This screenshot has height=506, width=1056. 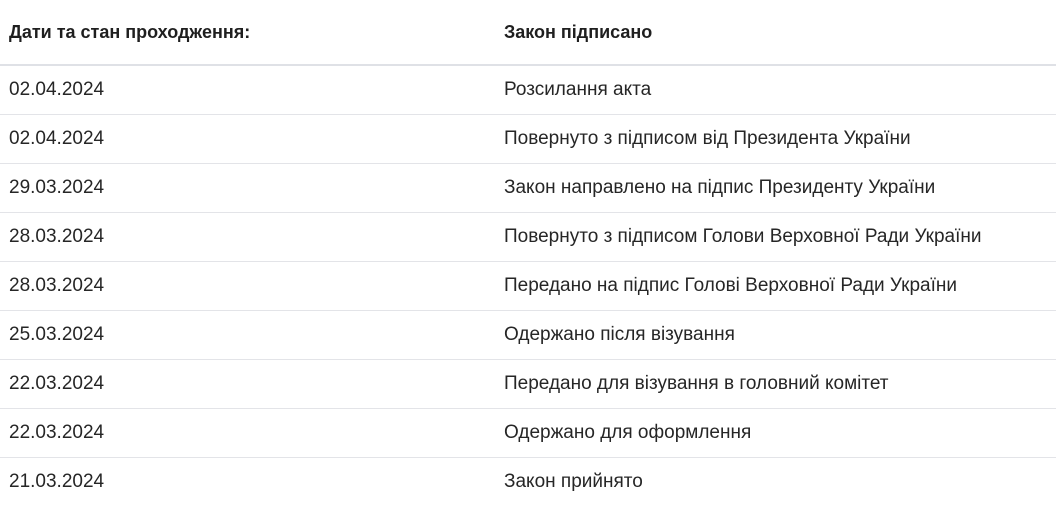 What do you see at coordinates (628, 432) in the screenshot?
I see `row-event: Одержано для оформлення` at bounding box center [628, 432].